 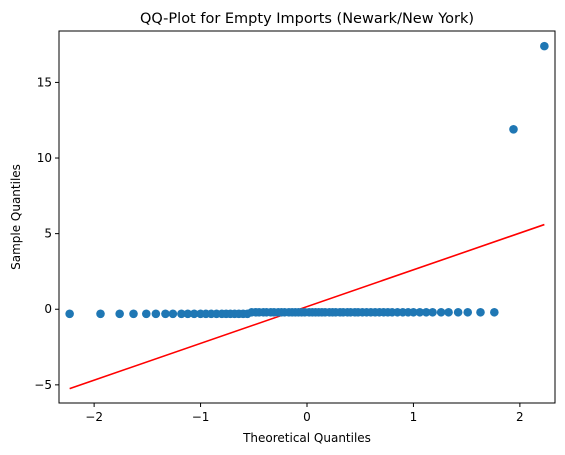 What do you see at coordinates (414, 417) in the screenshot?
I see `x-tick-label: 1` at bounding box center [414, 417].